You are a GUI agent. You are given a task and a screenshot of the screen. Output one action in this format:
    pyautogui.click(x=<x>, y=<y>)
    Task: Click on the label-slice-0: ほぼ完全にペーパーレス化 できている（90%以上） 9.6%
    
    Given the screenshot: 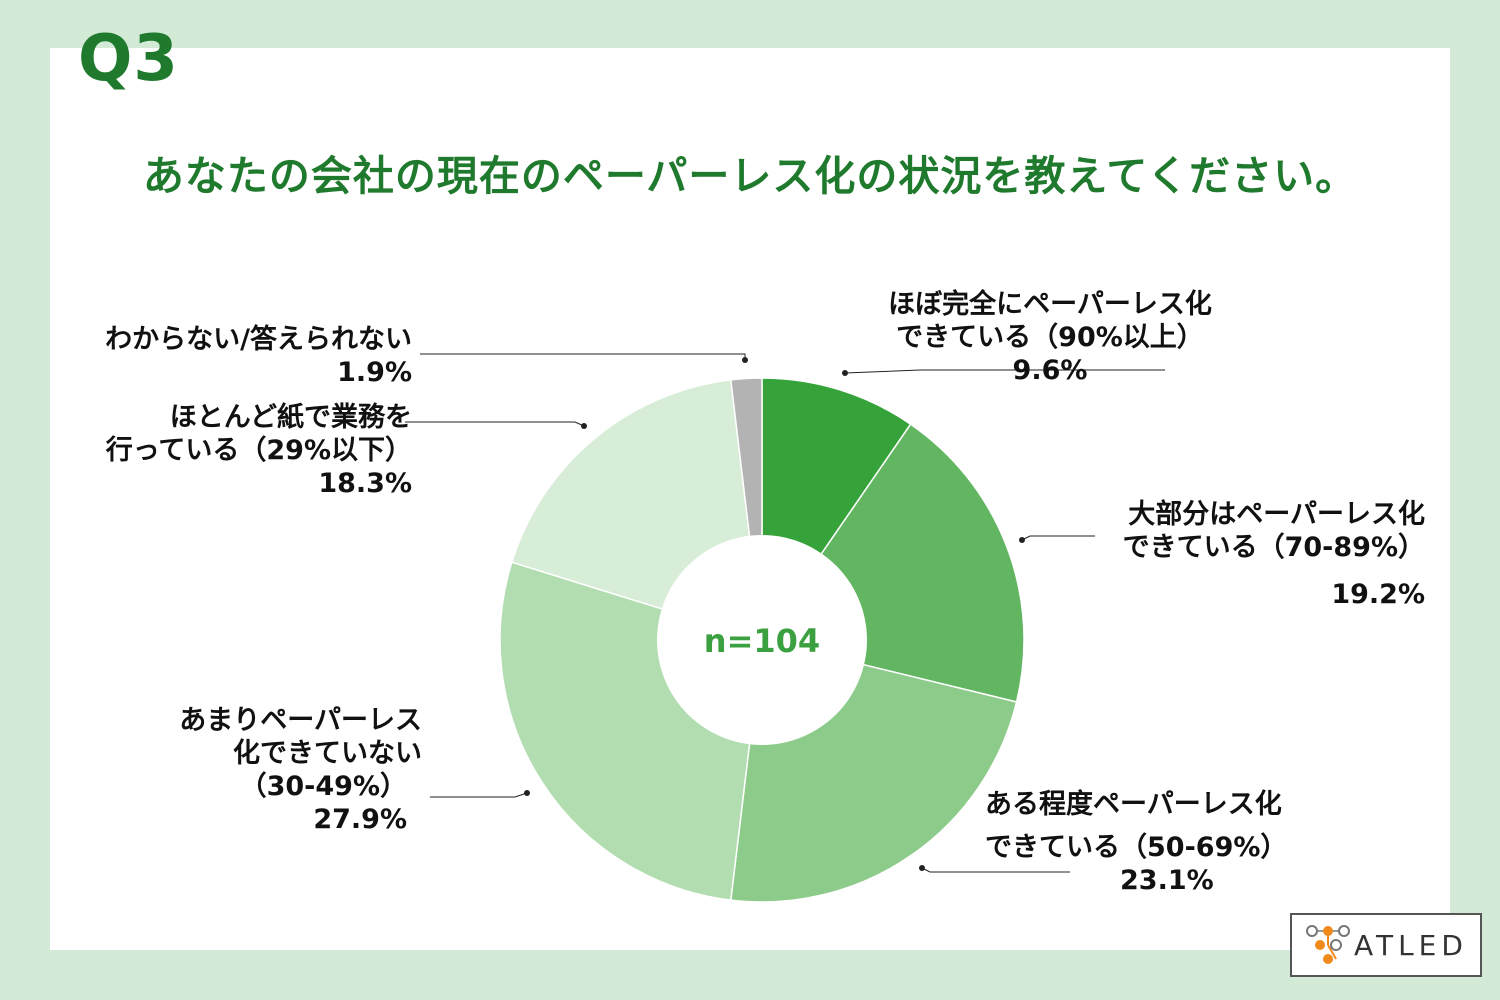 What is the action you would take?
    pyautogui.click(x=1050, y=337)
    